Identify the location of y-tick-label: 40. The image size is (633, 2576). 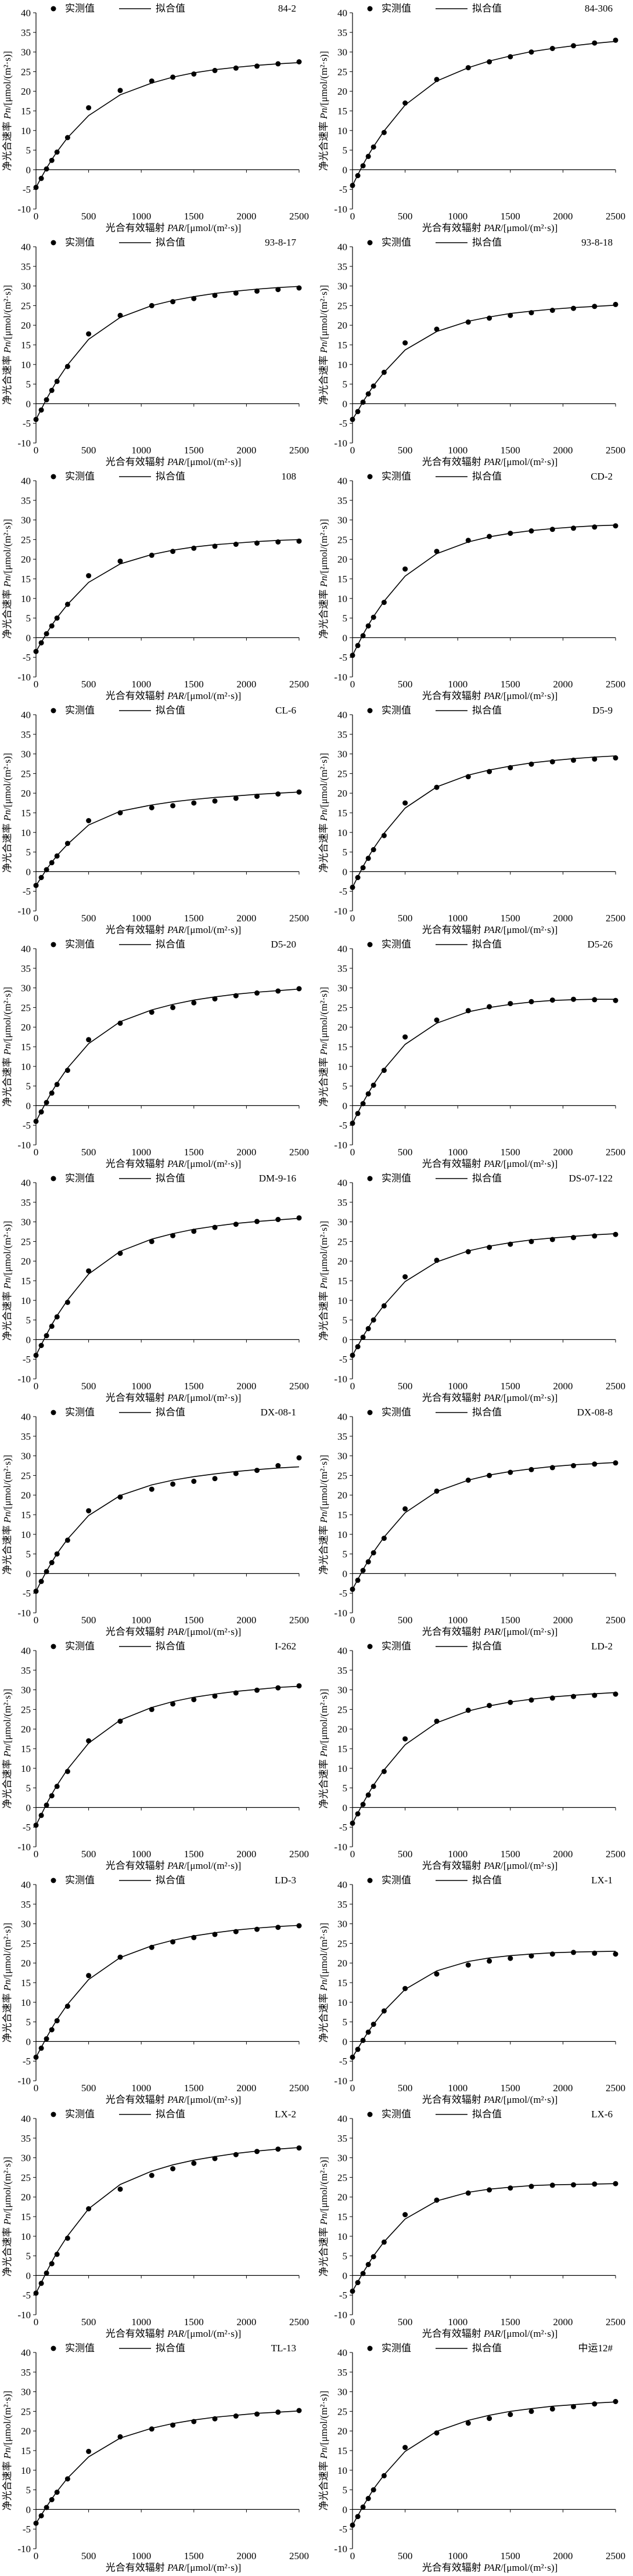
(342, 2118).